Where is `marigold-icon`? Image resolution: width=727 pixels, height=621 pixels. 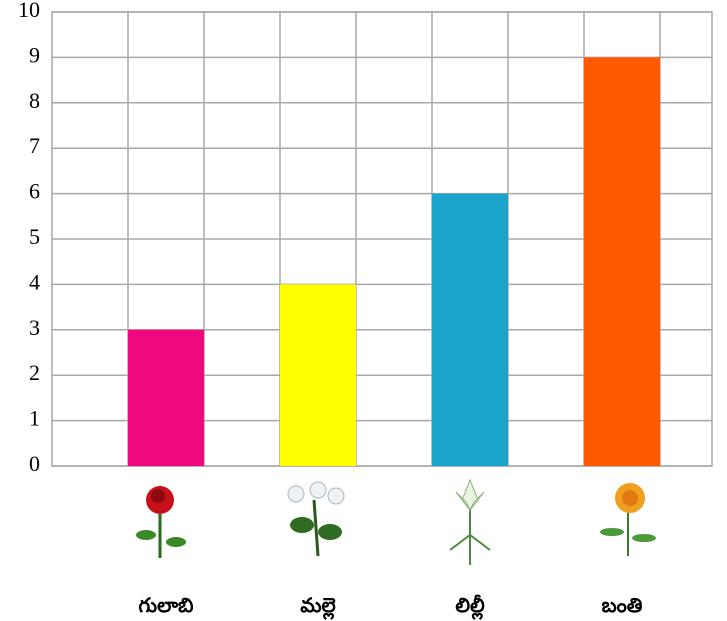 marigold-icon is located at coordinates (628, 519).